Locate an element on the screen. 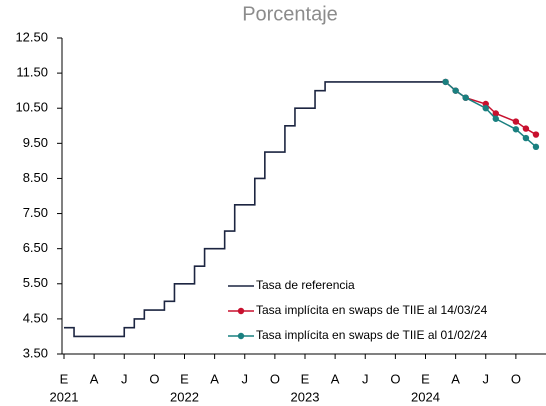  y-tick-label: 4.50 is located at coordinates (35, 317).